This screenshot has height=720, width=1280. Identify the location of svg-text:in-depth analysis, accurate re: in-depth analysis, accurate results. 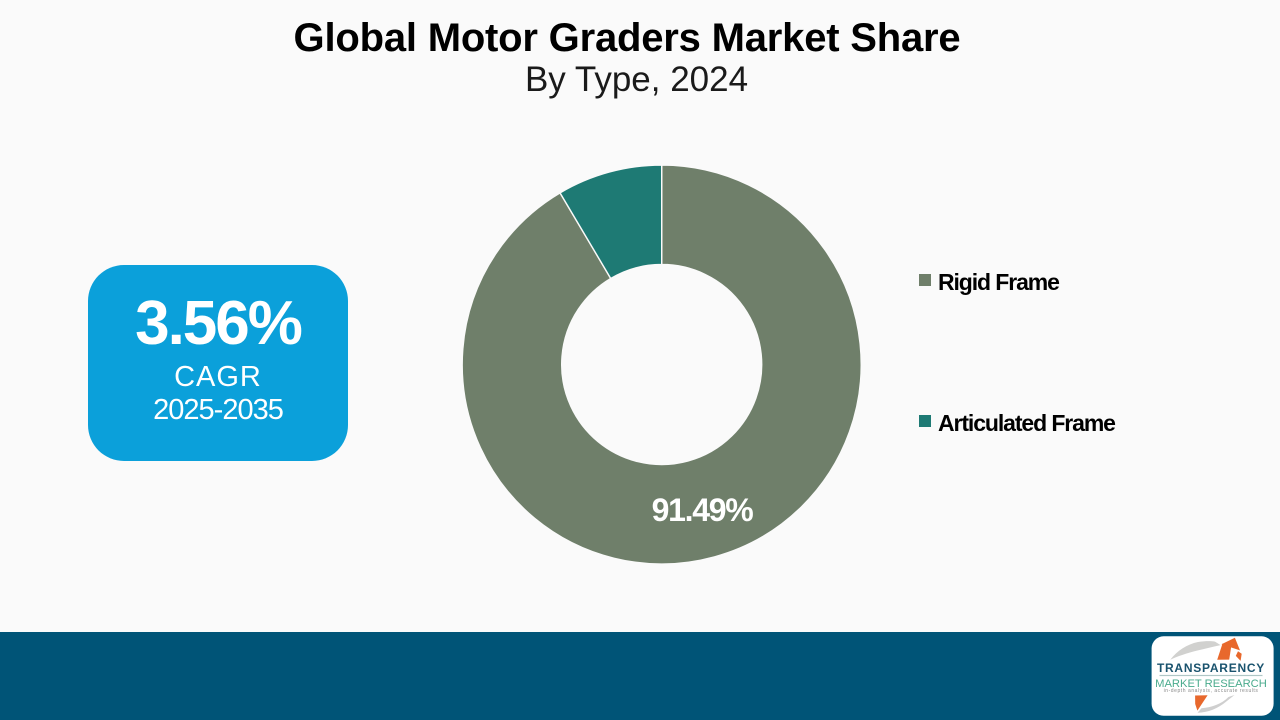
(1211, 691).